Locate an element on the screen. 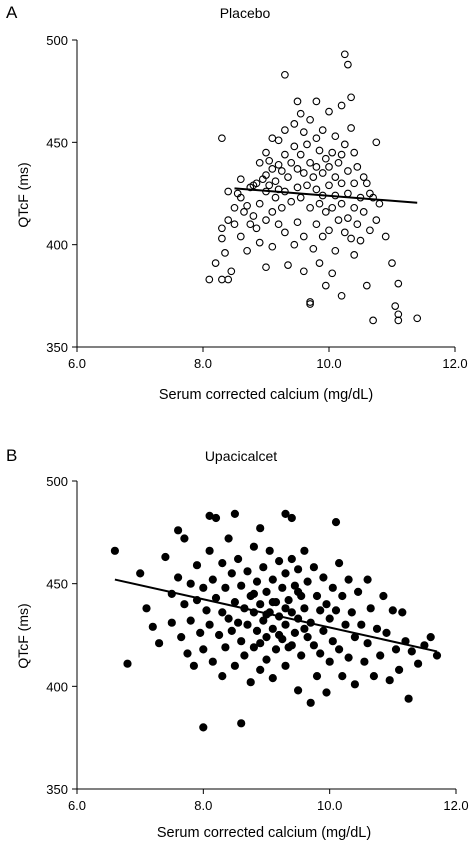  x-axis-label: Serum corrected calcium (mg/dL) is located at coordinates (264, 833).